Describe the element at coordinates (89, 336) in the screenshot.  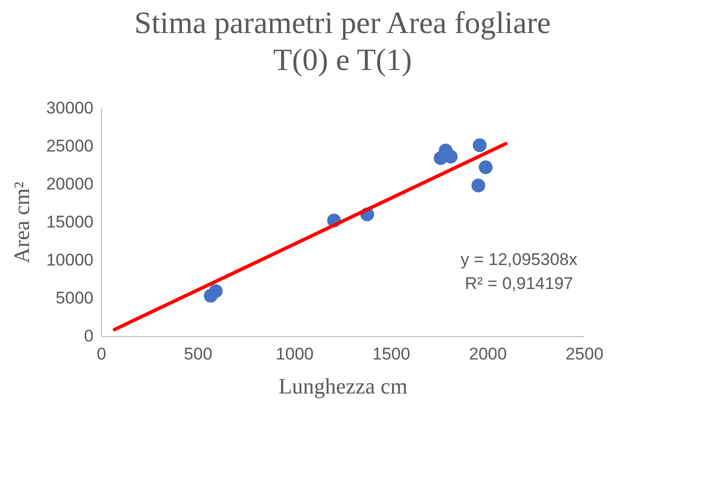
I see `y-tick-label: 0` at that location.